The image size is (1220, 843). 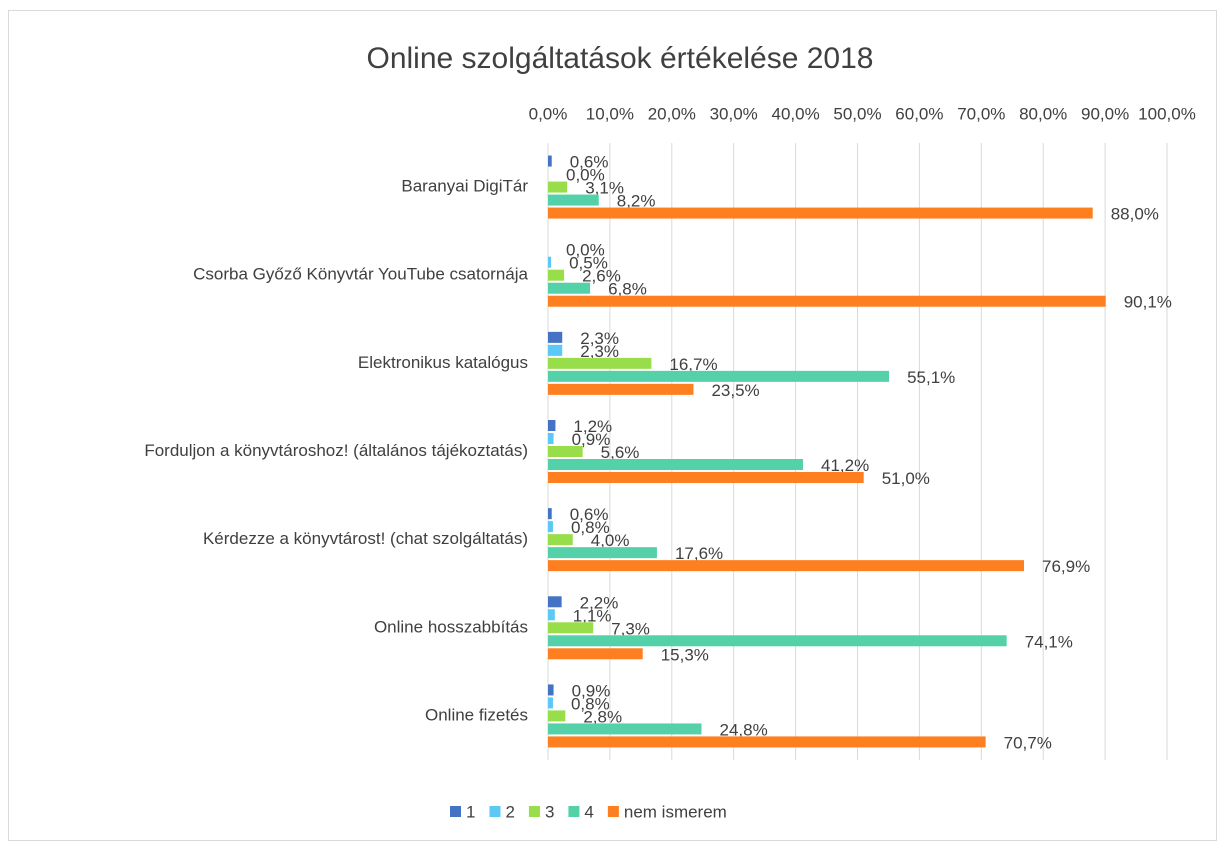 I want to click on x-tick-label: 50,0%, so click(x=857, y=113).